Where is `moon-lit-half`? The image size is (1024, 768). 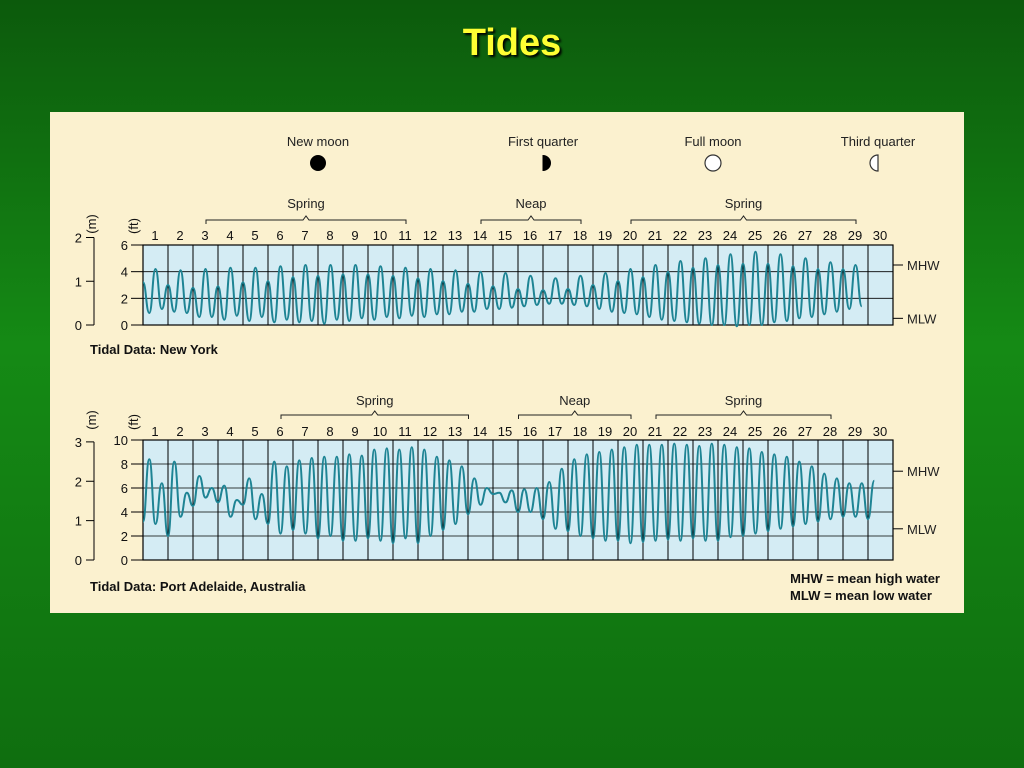 moon-lit-half is located at coordinates (874, 163).